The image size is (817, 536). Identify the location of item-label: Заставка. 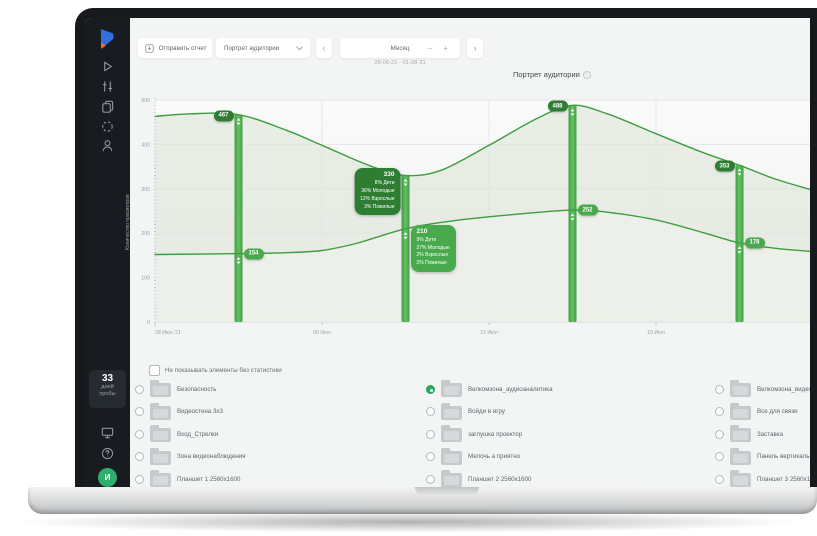
(770, 434).